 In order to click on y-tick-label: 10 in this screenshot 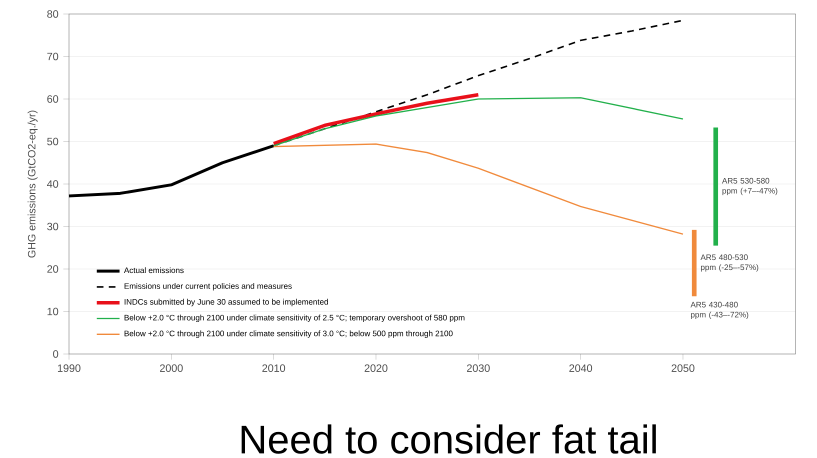, I will do `click(53, 312)`.